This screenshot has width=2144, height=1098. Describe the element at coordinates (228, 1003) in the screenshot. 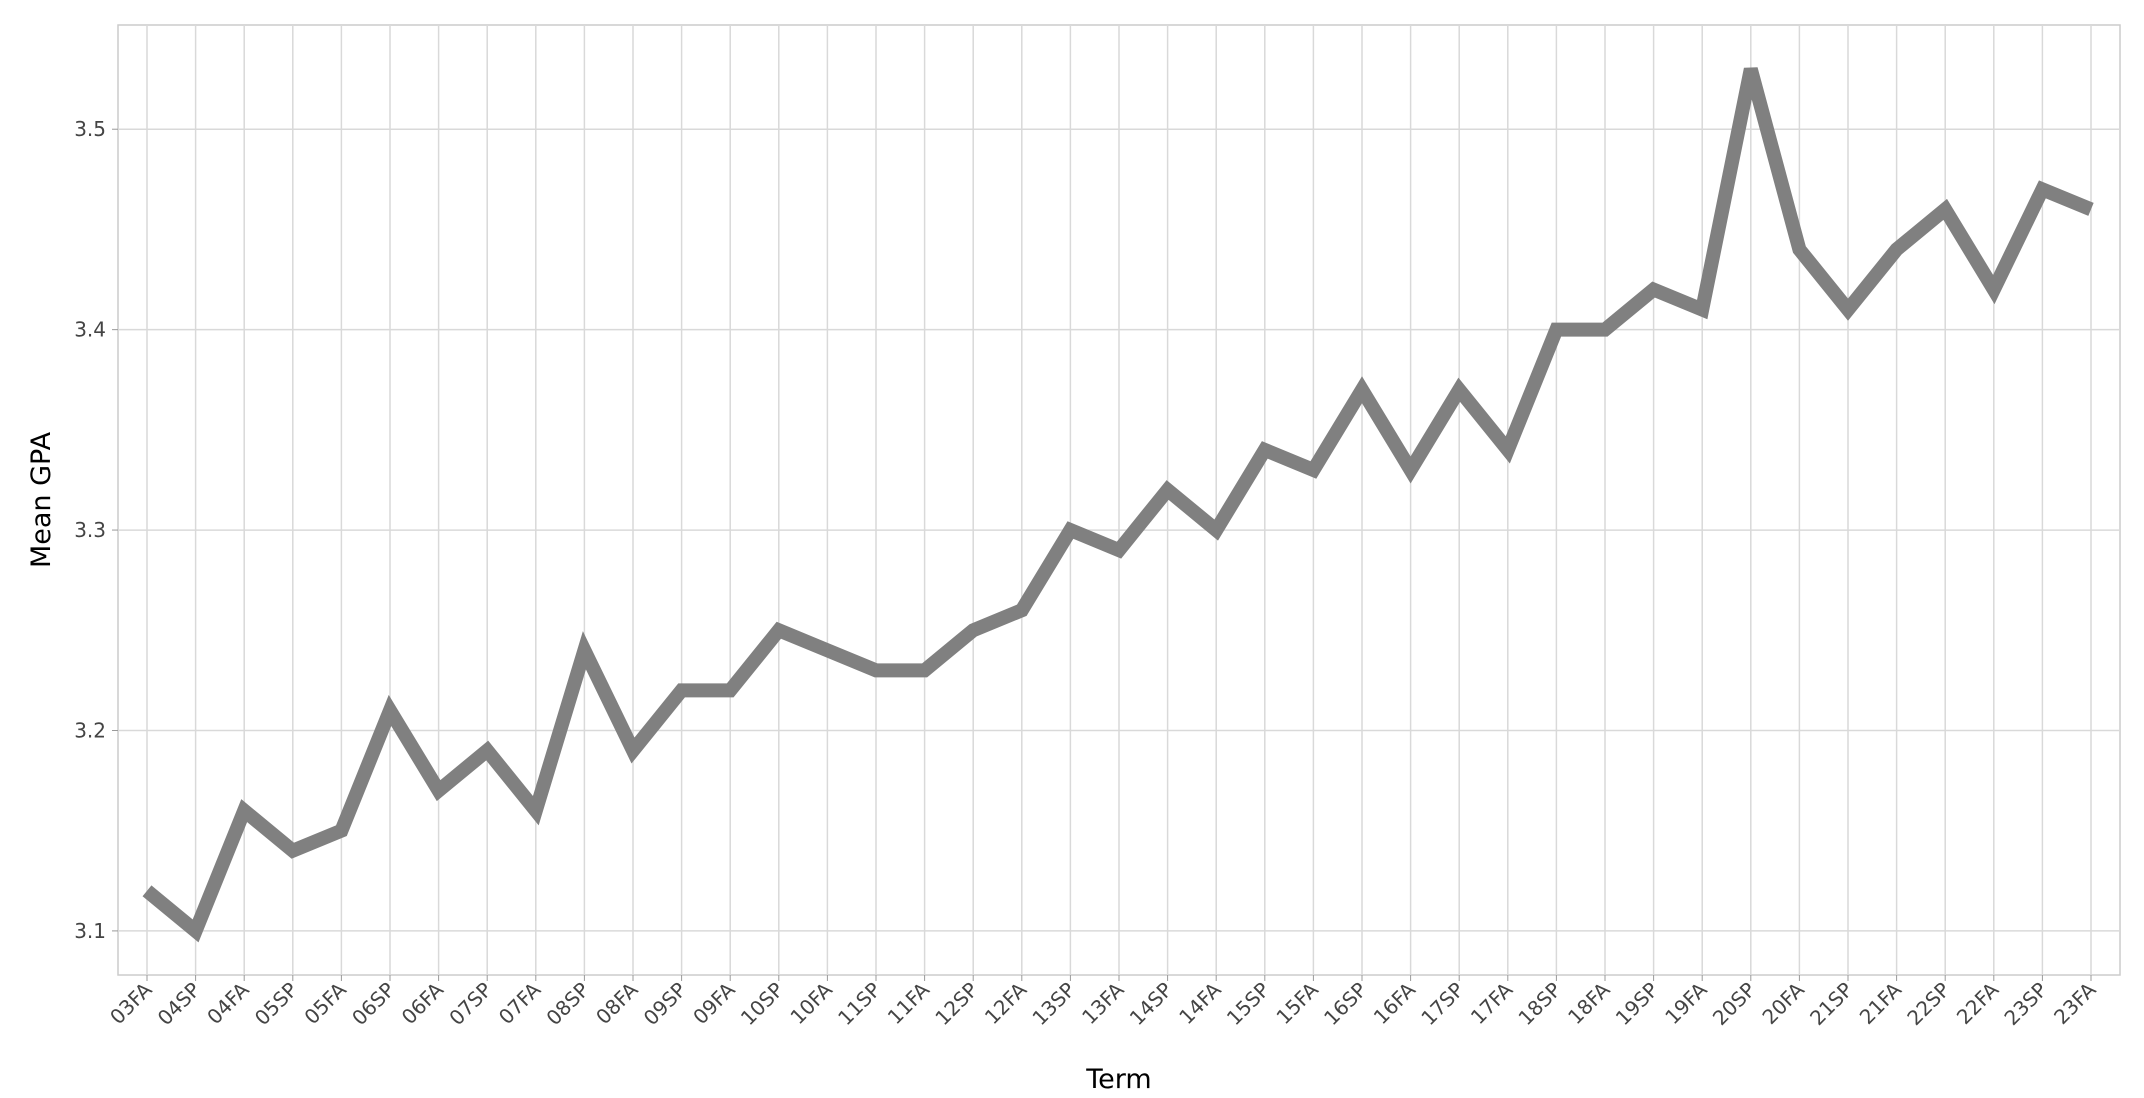

I see `x-tick-label: 04FA` at that location.